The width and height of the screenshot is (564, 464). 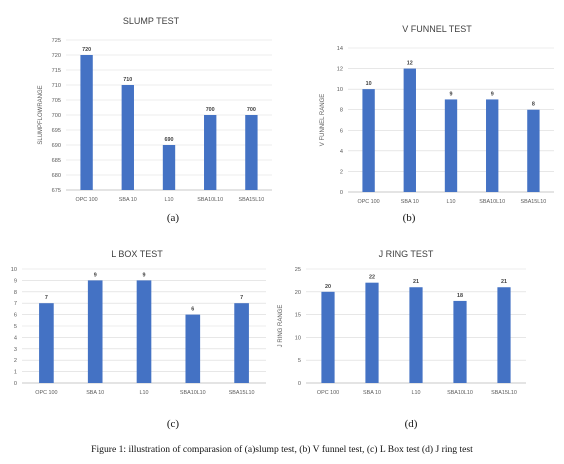 What do you see at coordinates (56, 101) in the screenshot?
I see `y-tick-label: 705` at bounding box center [56, 101].